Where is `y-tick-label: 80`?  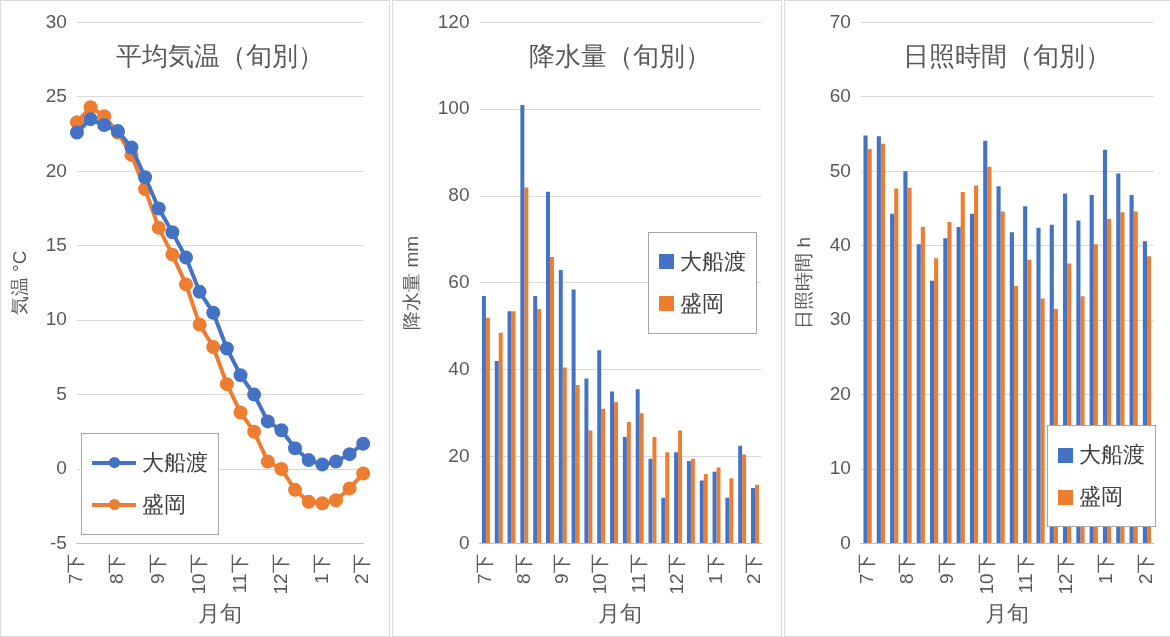 y-tick-label: 80 is located at coordinates (459, 195).